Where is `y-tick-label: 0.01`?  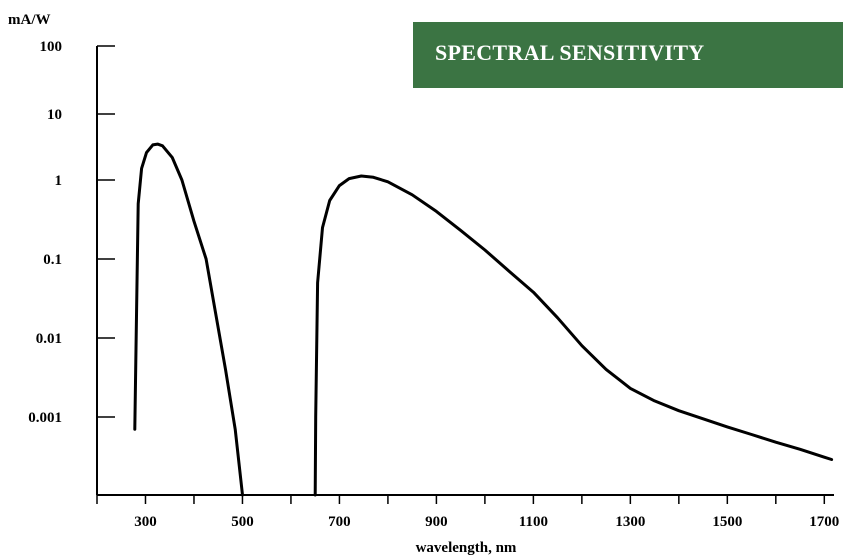 y-tick-label: 0.01 is located at coordinates (49, 339).